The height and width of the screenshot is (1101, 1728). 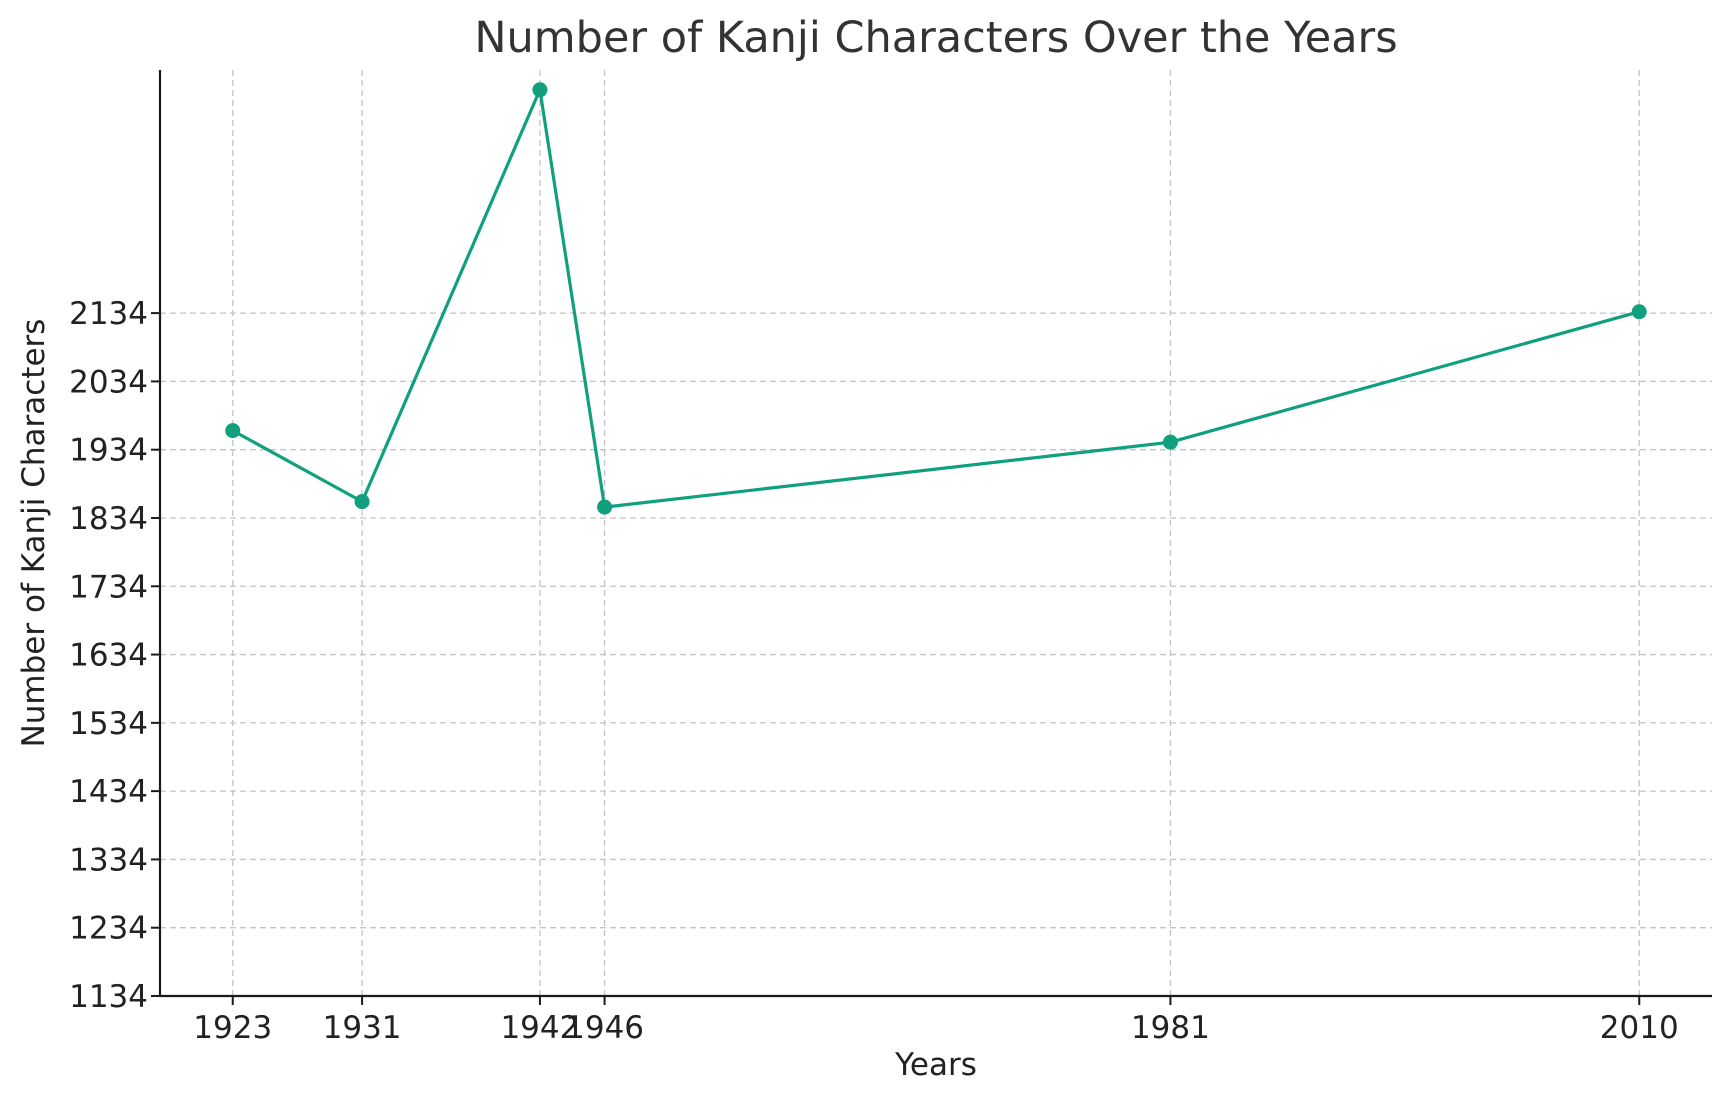 What do you see at coordinates (108, 382) in the screenshot?
I see `y-tick-label: 2034` at bounding box center [108, 382].